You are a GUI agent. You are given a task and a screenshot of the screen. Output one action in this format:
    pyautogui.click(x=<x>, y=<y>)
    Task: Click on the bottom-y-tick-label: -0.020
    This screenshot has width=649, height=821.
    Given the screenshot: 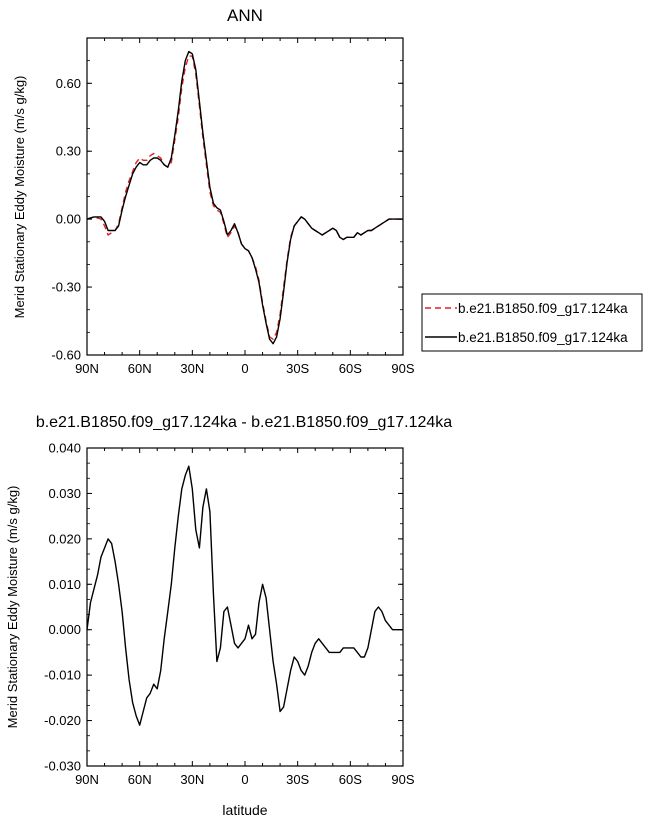 What is the action you would take?
    pyautogui.click(x=62, y=720)
    